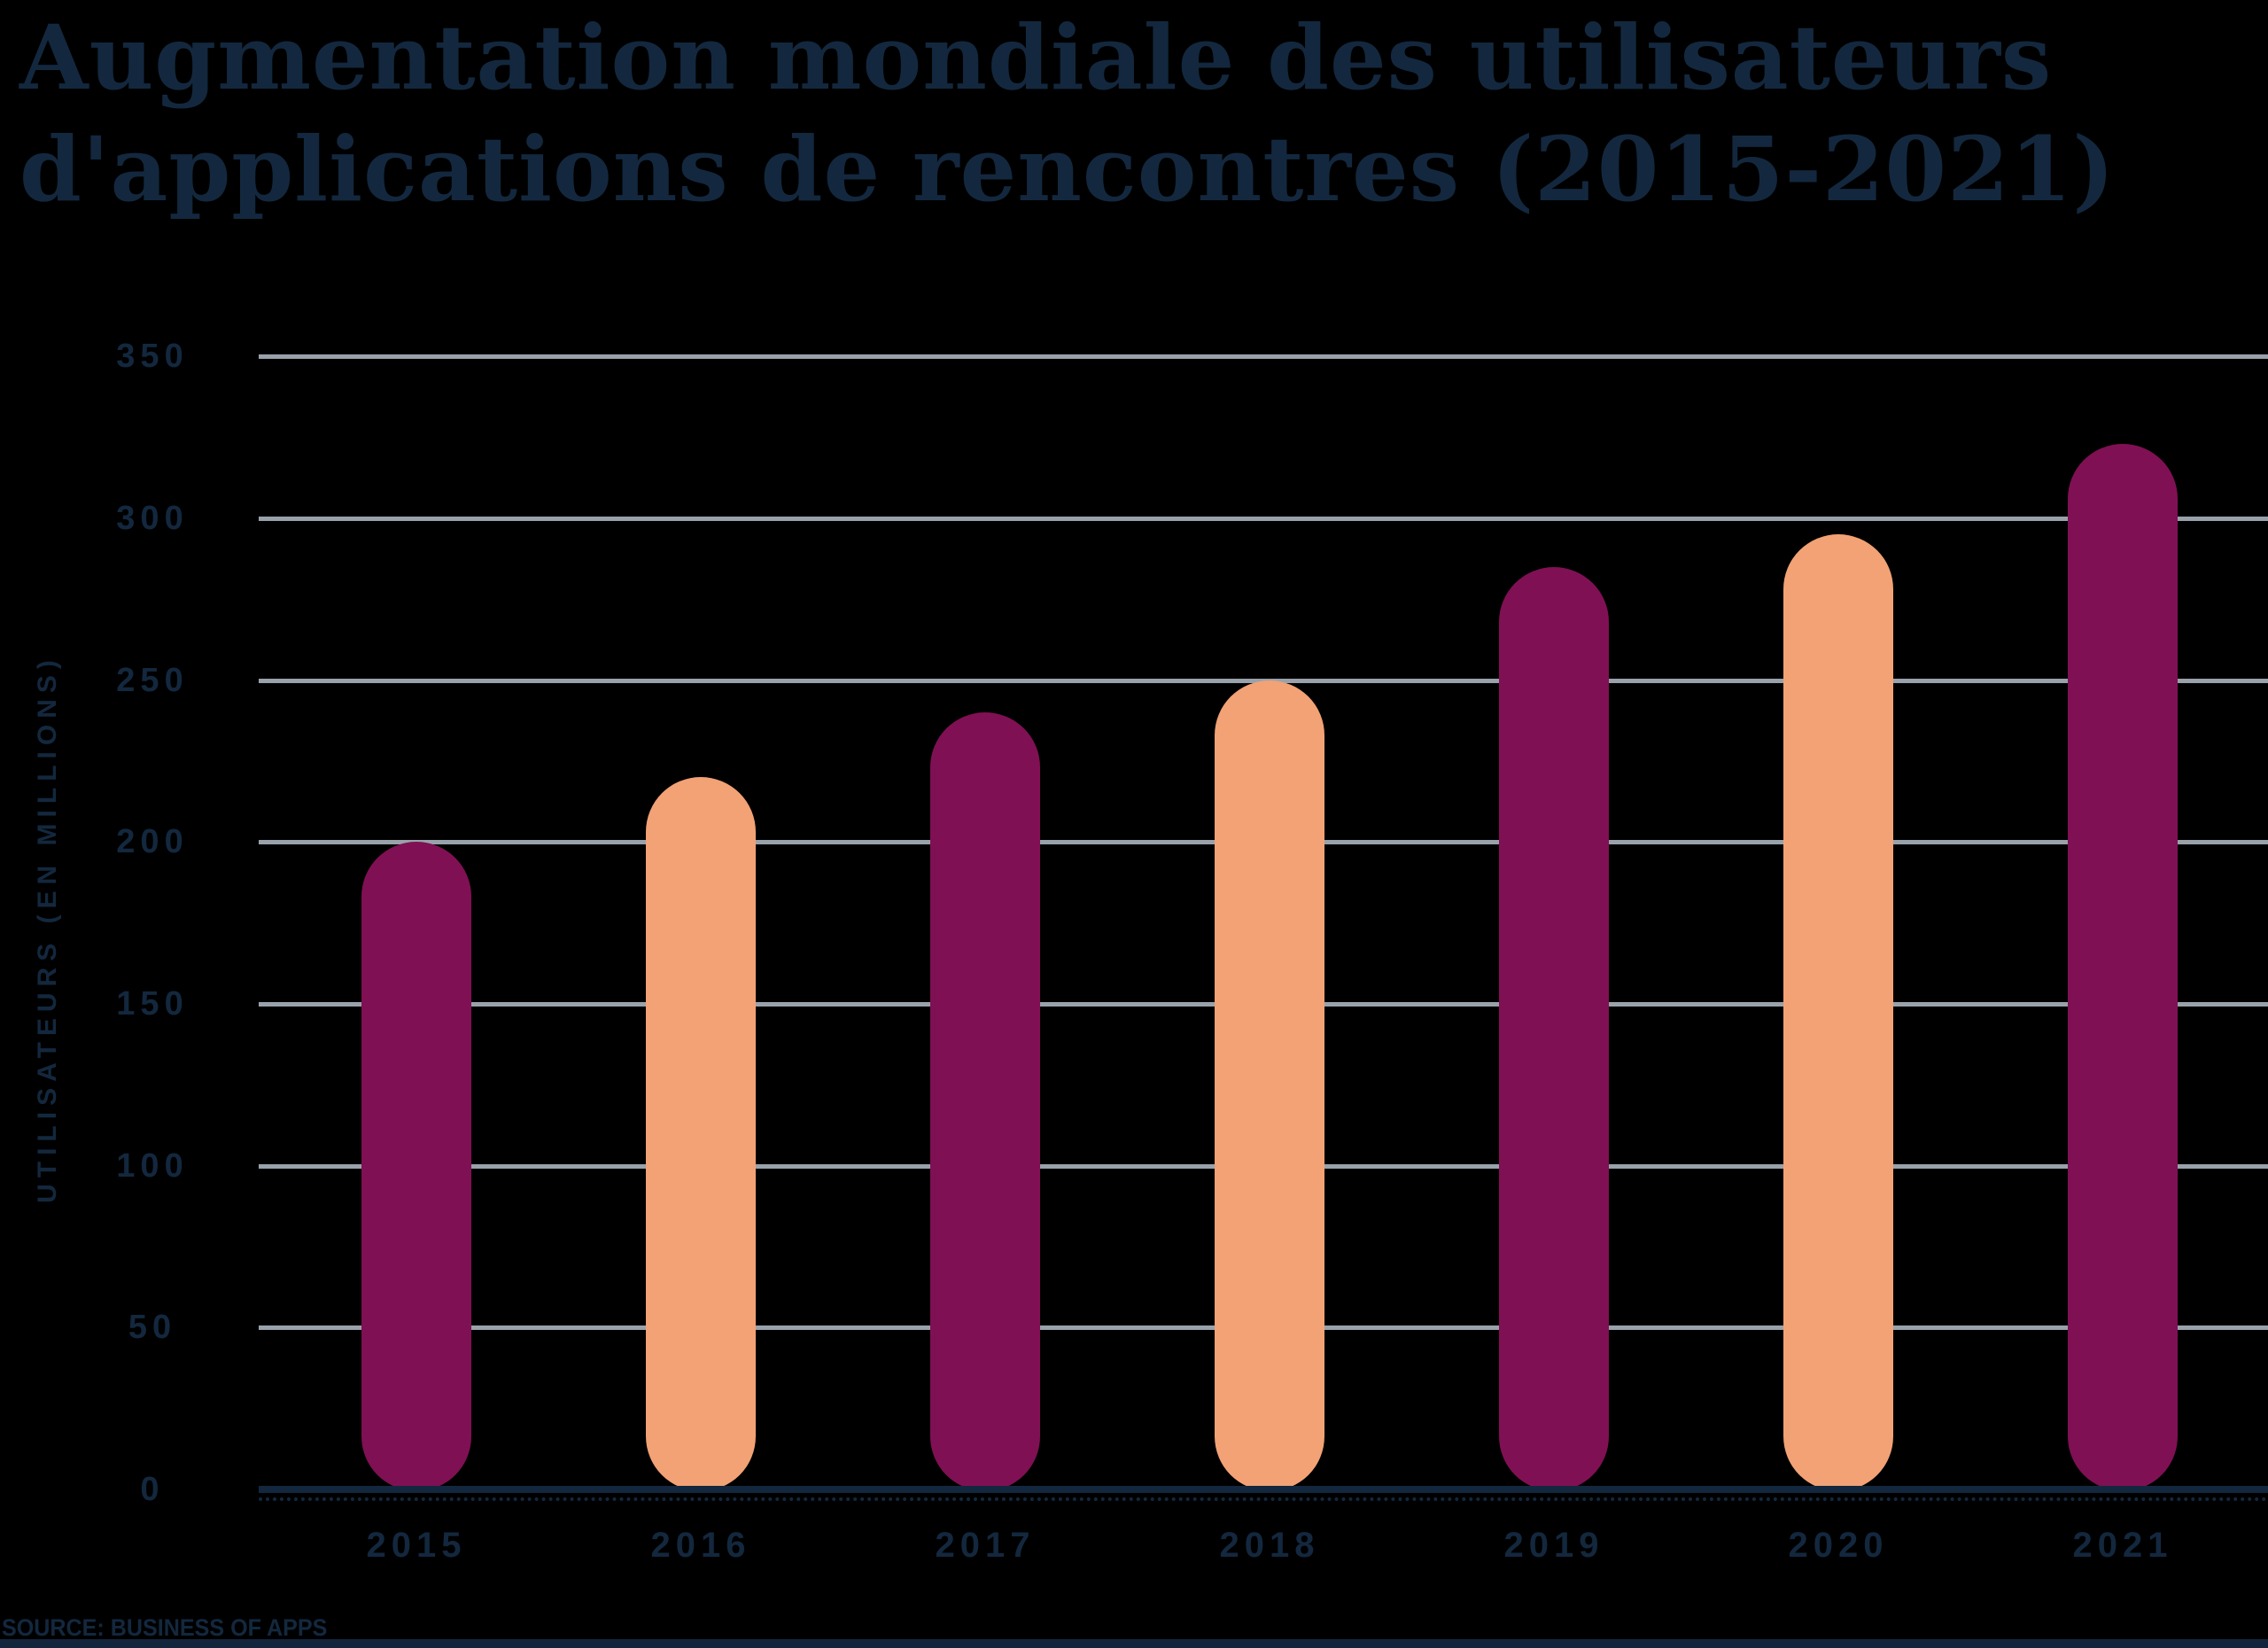  I want to click on bar-2017, so click(985, 1101).